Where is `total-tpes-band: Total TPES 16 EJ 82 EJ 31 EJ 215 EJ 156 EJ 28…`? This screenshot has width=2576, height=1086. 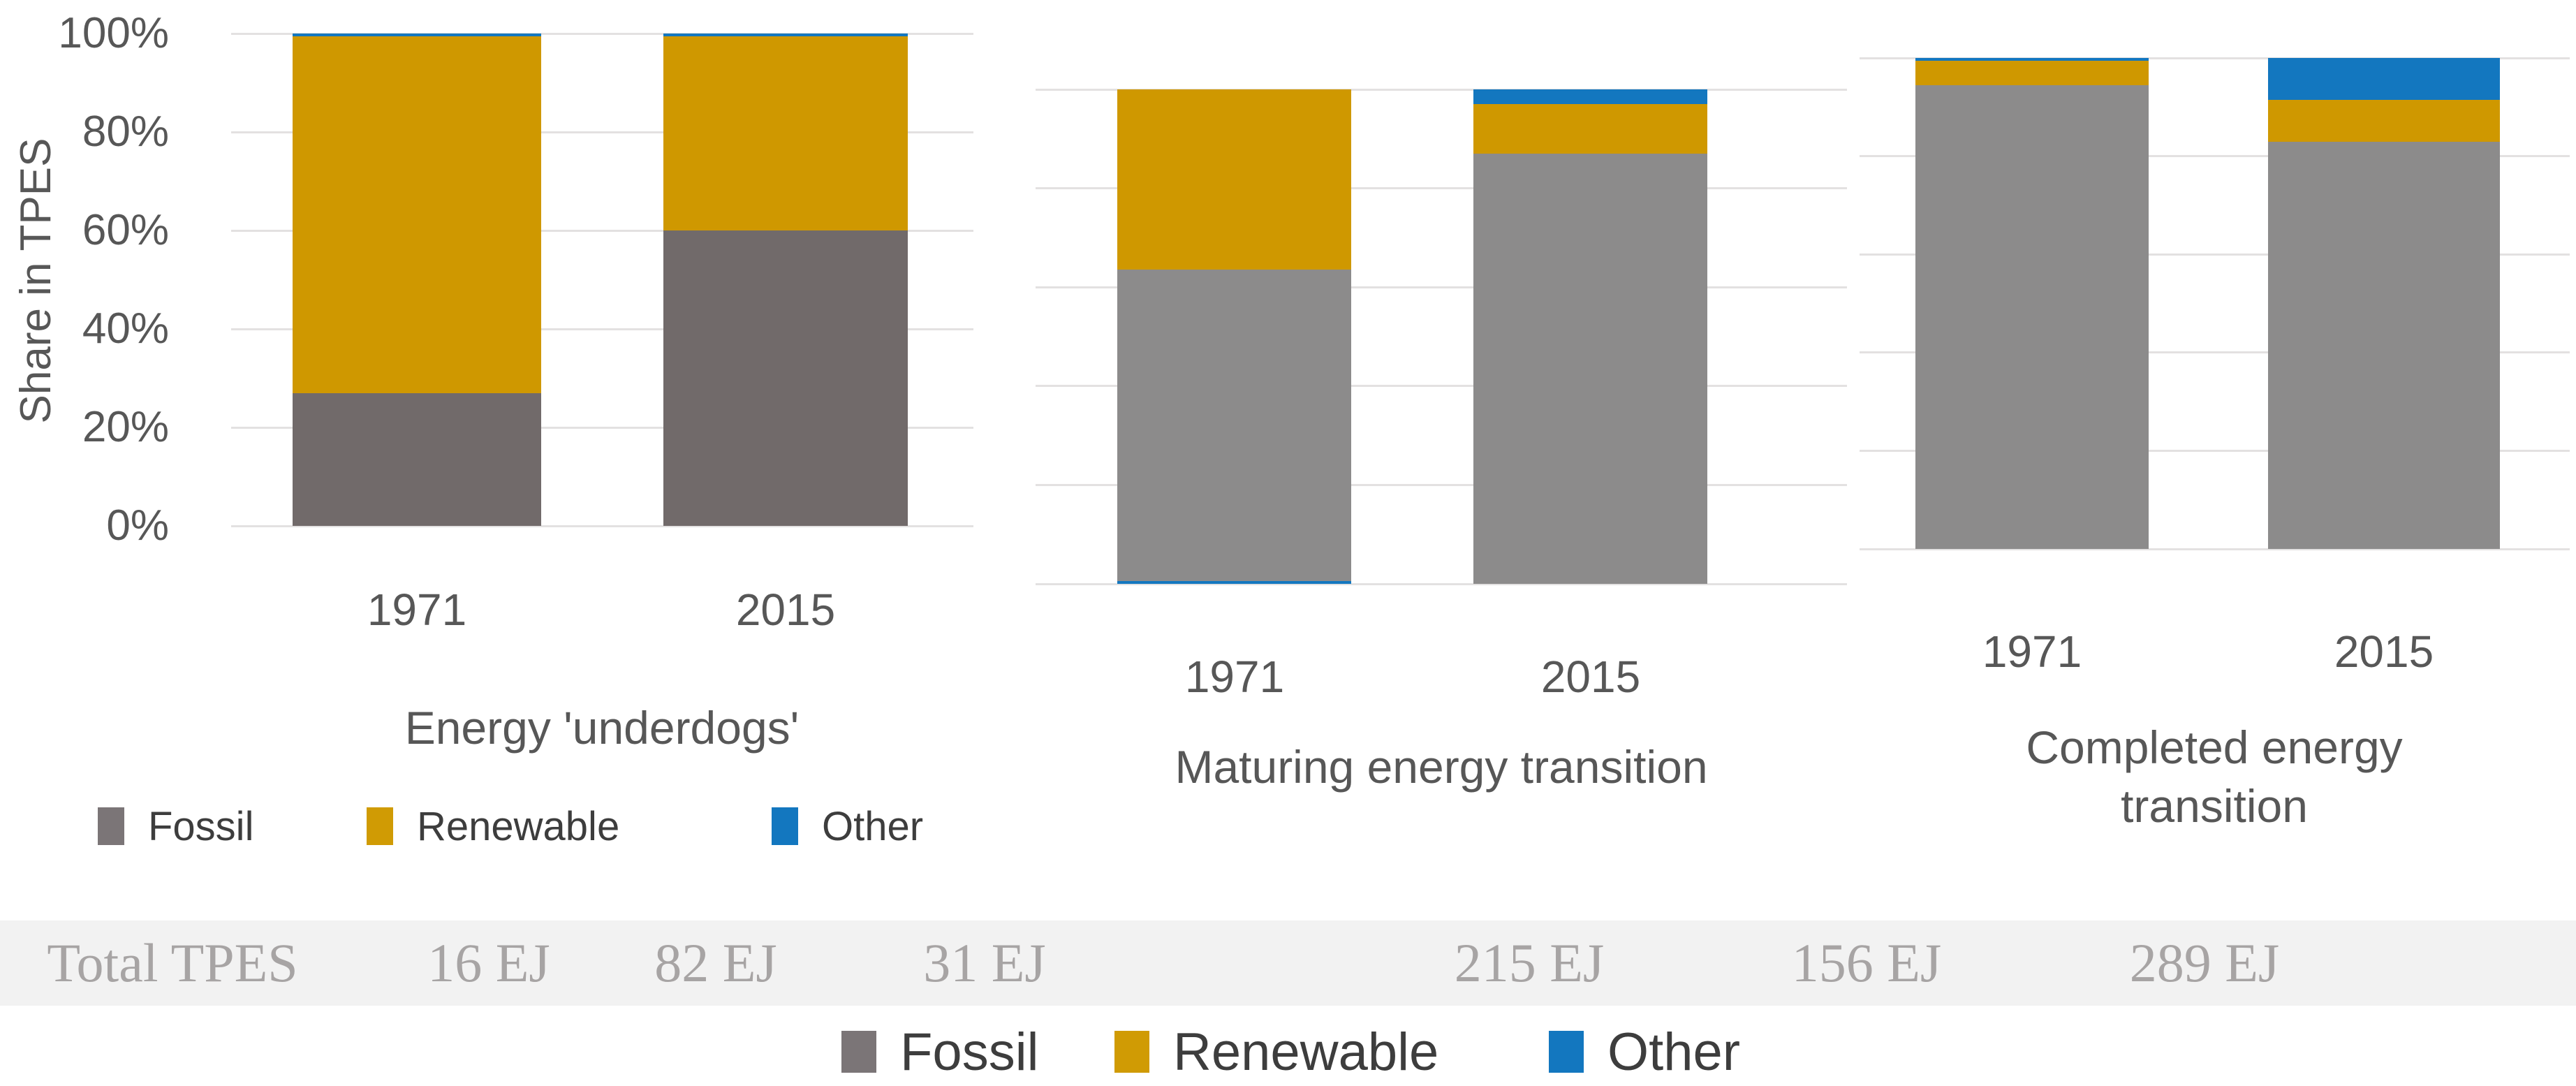
total-tpes-band: Total TPES 16 EJ 82 EJ 31 EJ 215 EJ 156 EJ 28… is located at coordinates (1288, 963).